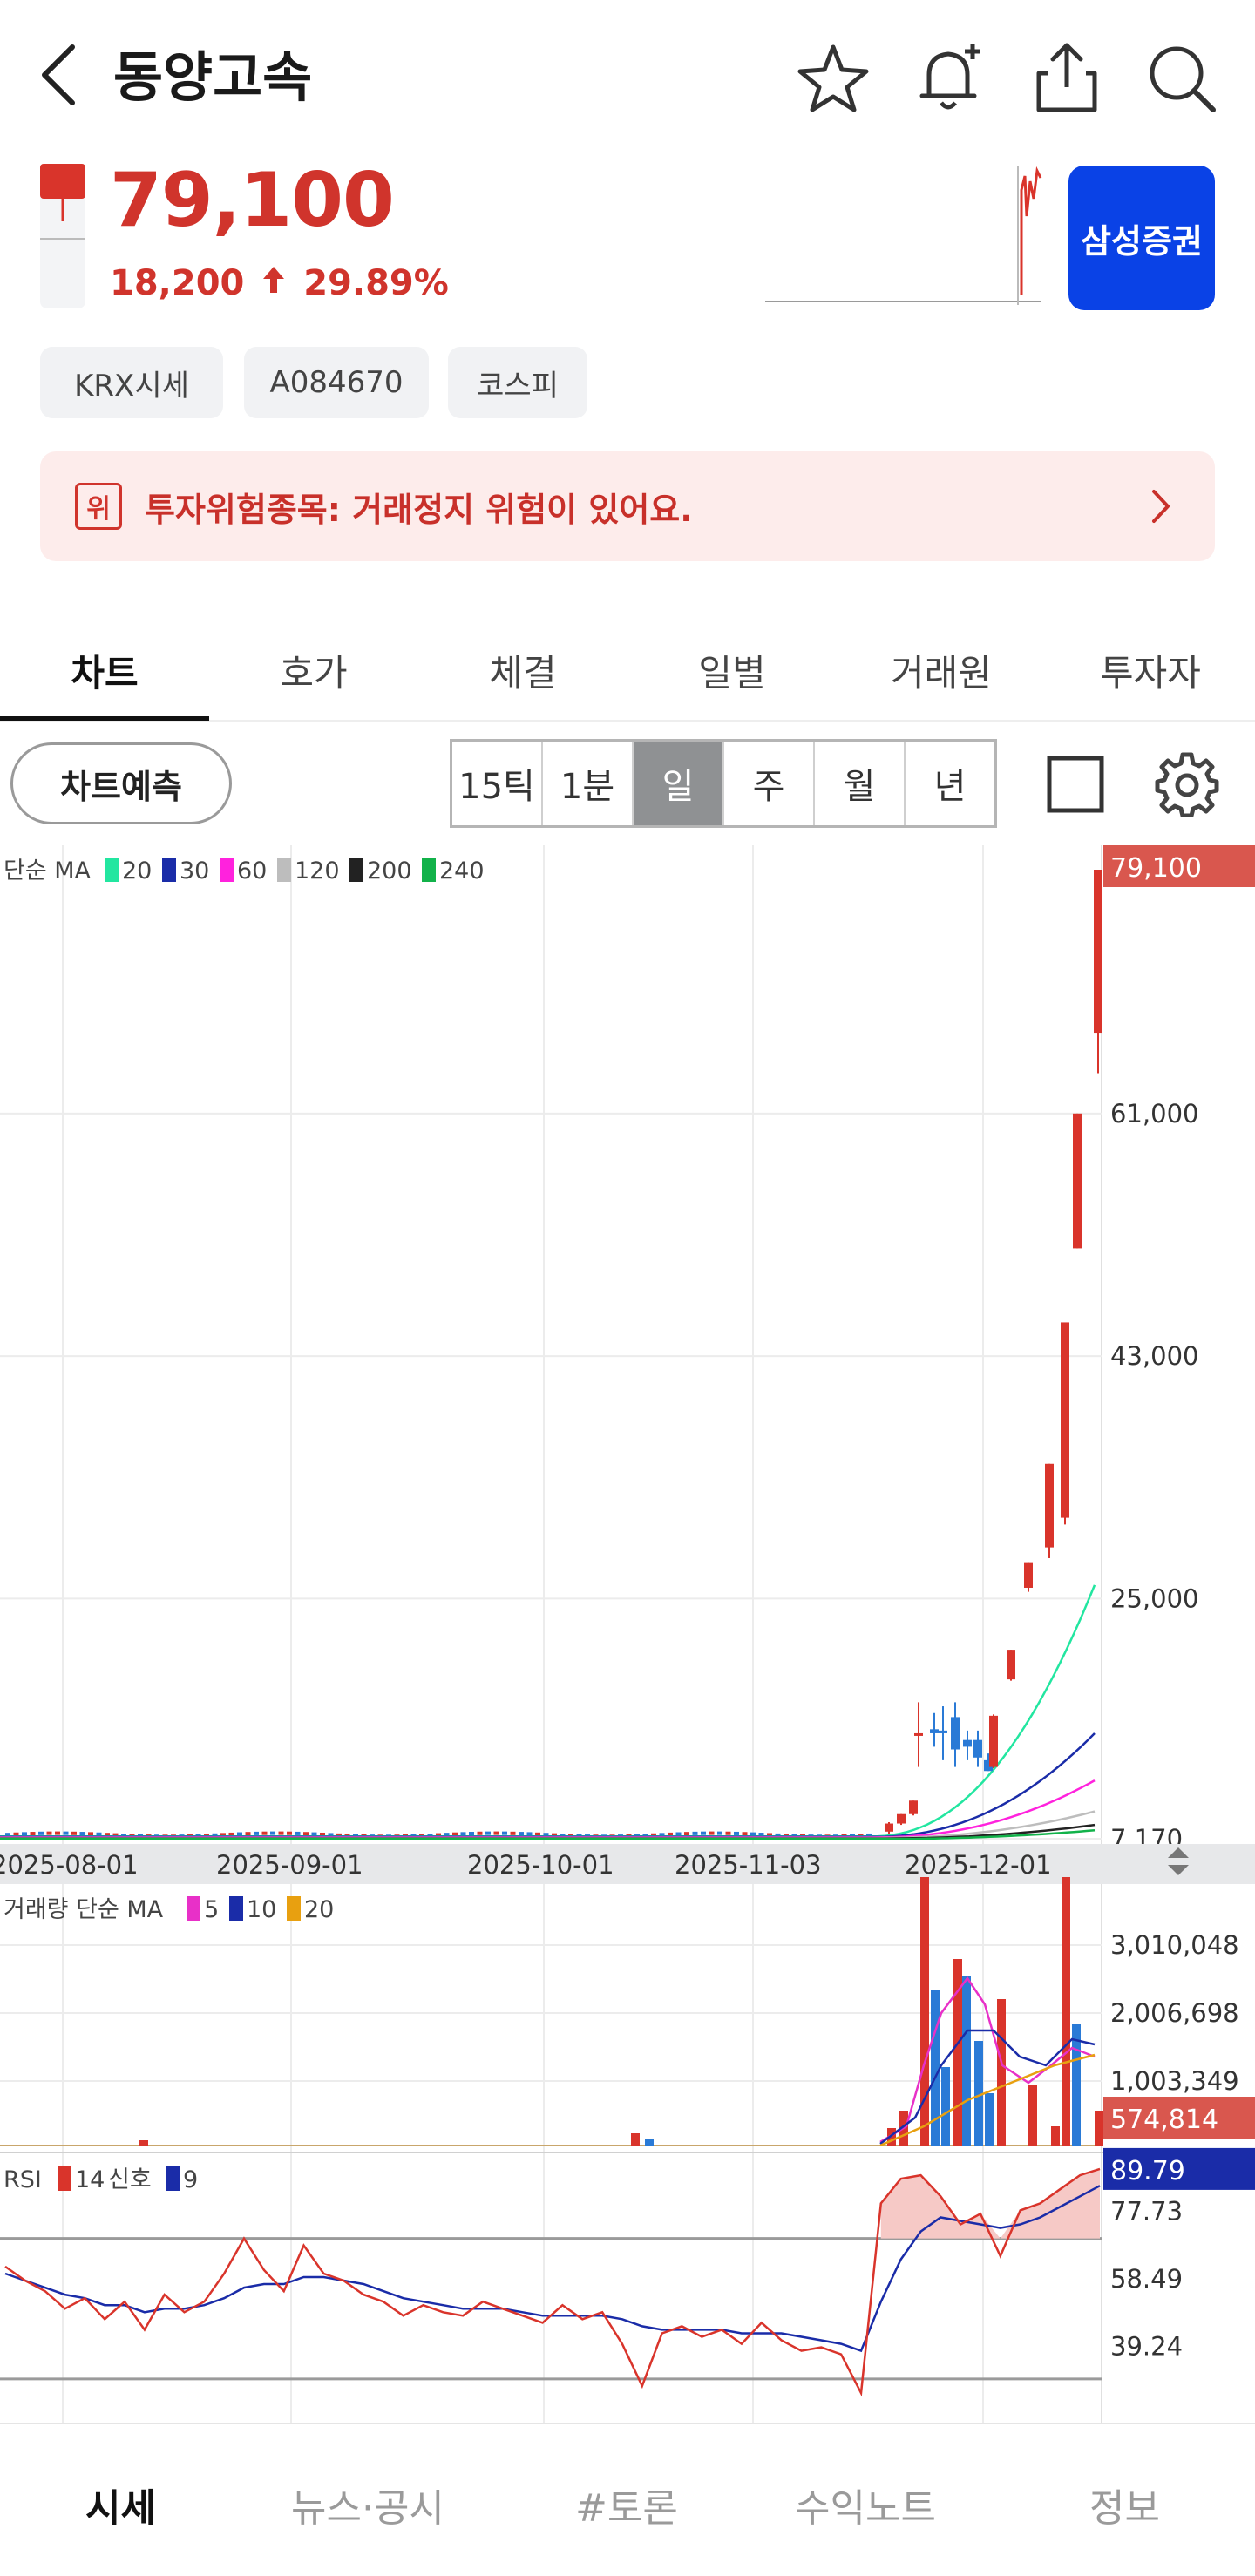 This screenshot has width=1255, height=2576. Describe the element at coordinates (865, 2508) in the screenshot. I see `nav-profit-note: 수익노트` at that location.